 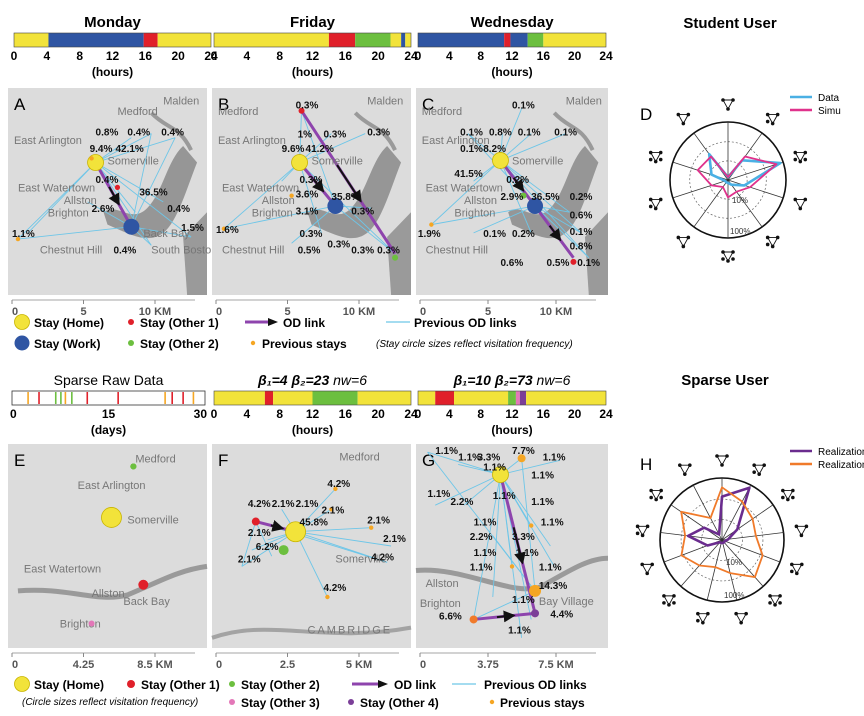 I want to click on scale-axis-label: 4.25, so click(x=83, y=665).